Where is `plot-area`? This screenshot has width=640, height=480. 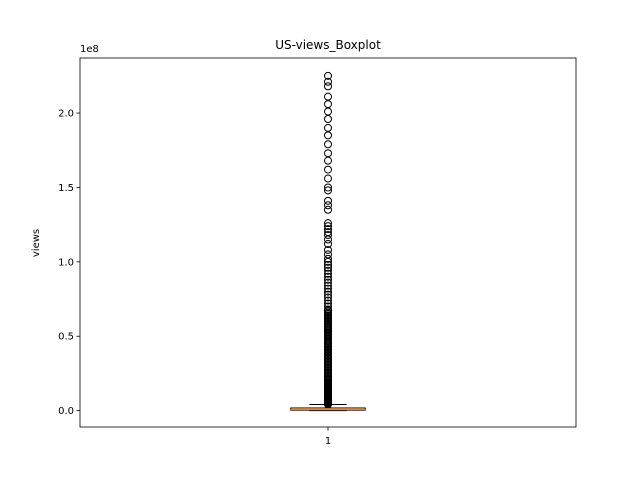 plot-area is located at coordinates (328, 241).